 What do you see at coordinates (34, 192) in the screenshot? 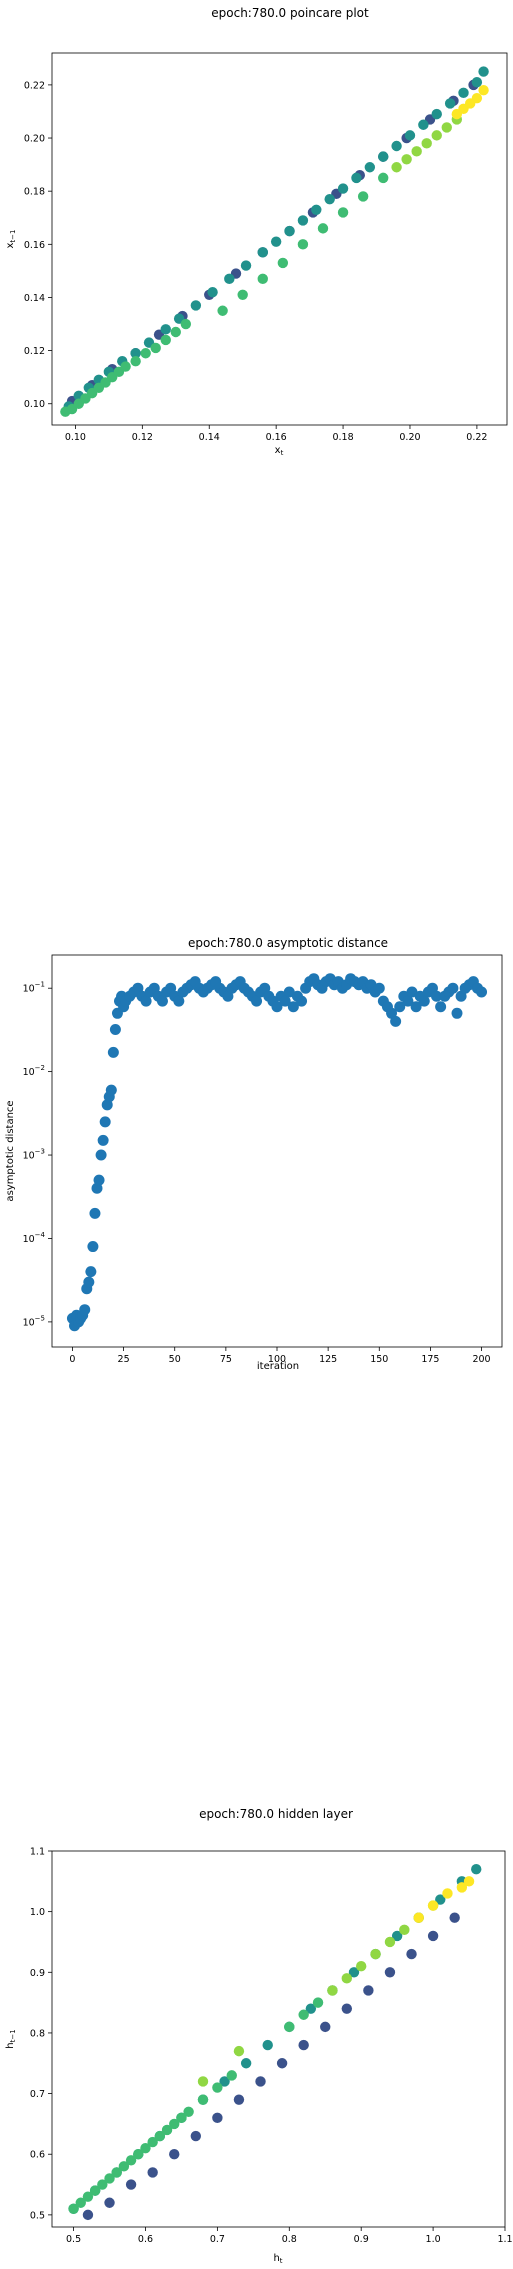
I see `y-tick-label: 0.18` at bounding box center [34, 192].